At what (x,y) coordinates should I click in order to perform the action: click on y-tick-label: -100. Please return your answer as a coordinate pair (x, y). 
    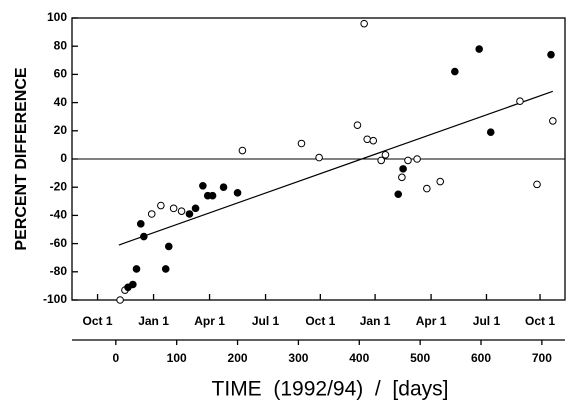
    Looking at the image, I should click on (55, 299).